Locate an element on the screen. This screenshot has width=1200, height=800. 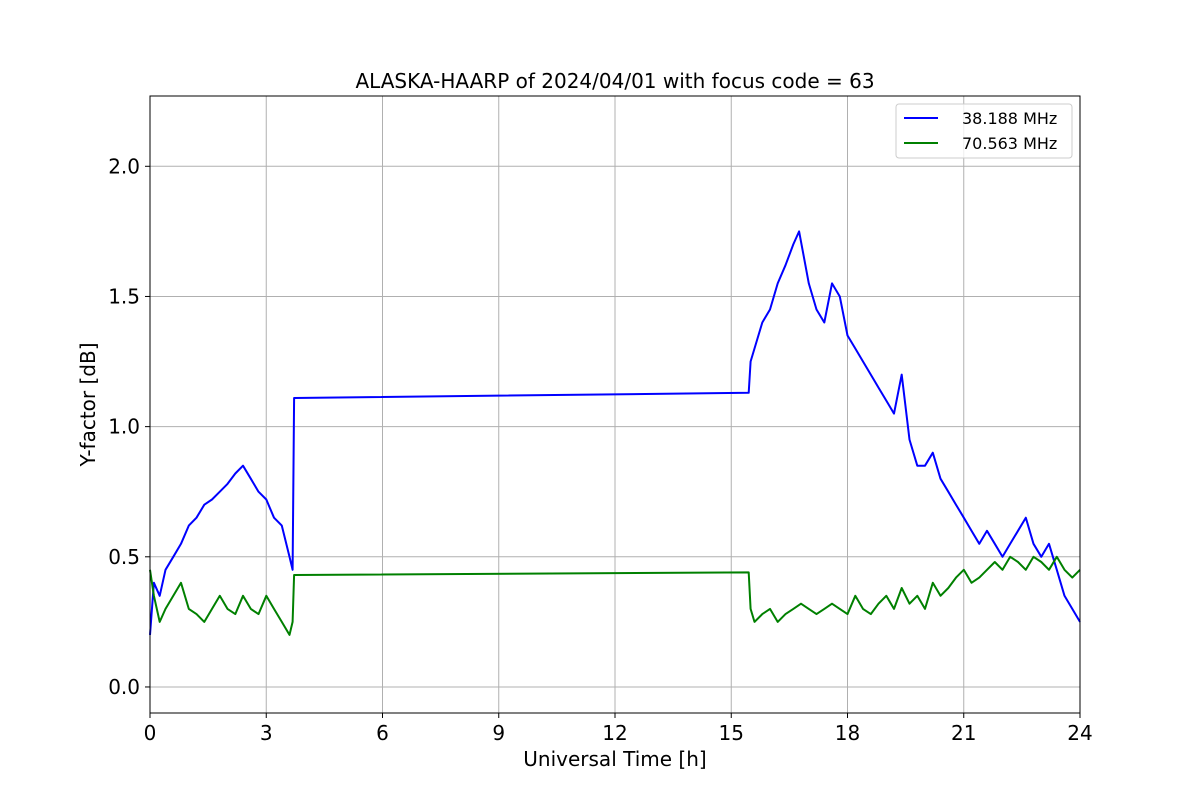
x-ticks: 0 3 6 9 12 15 18 21 24 is located at coordinates (618, 729).